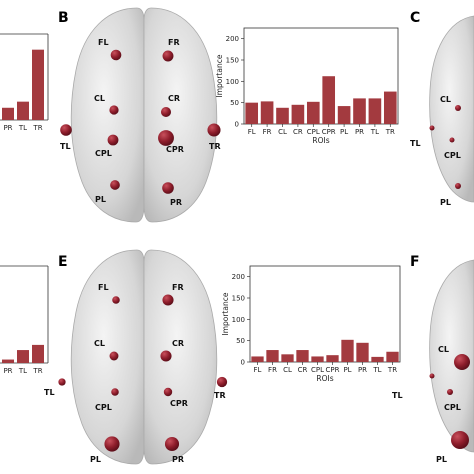 The width and height of the screenshot is (474, 474). I want to click on bar-fl, so click(252, 113).